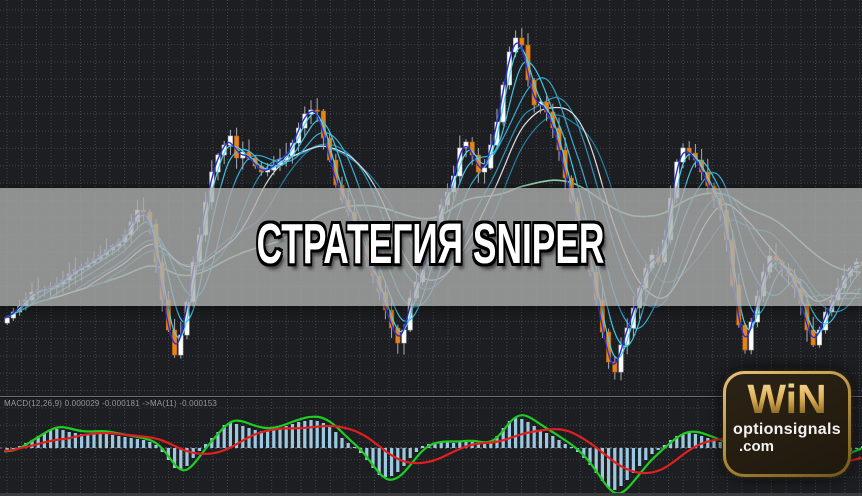 The image size is (862, 496). I want to click on banner-title: СТРАТЕГИЯ SNIPER, so click(431, 244).